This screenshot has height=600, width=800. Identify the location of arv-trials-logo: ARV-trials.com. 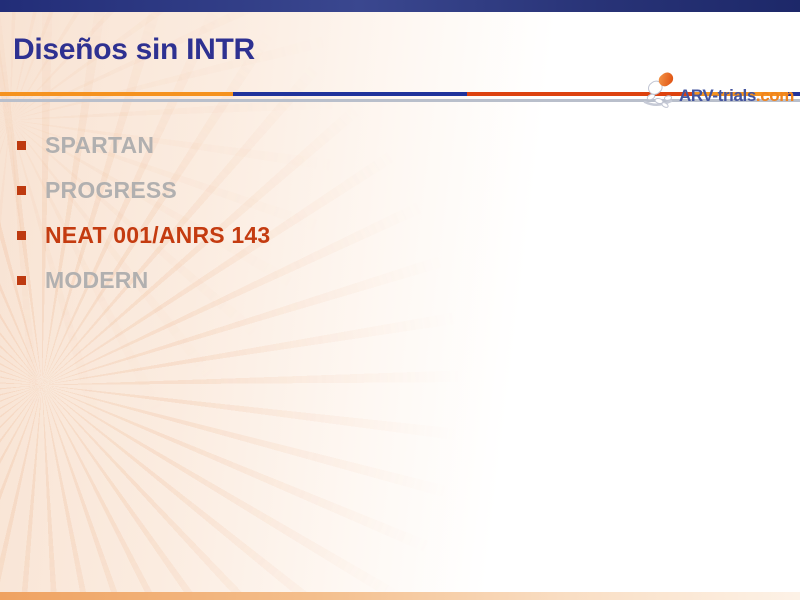
(717, 92).